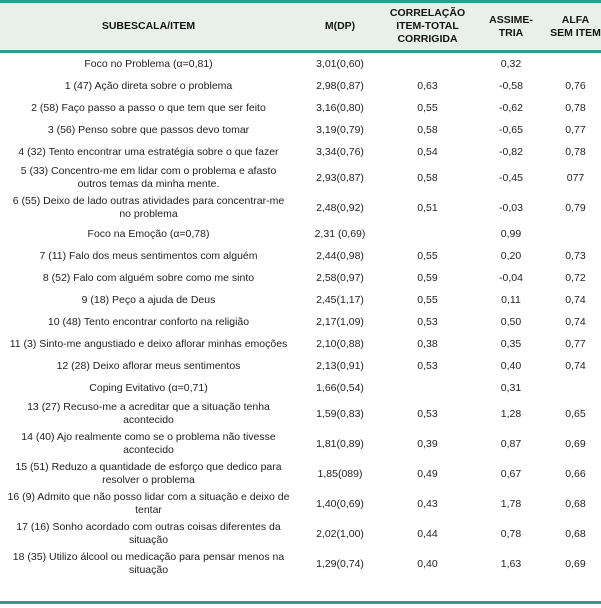  Describe the element at coordinates (340, 26) in the screenshot. I see `header-mdp: M(DP)` at that location.